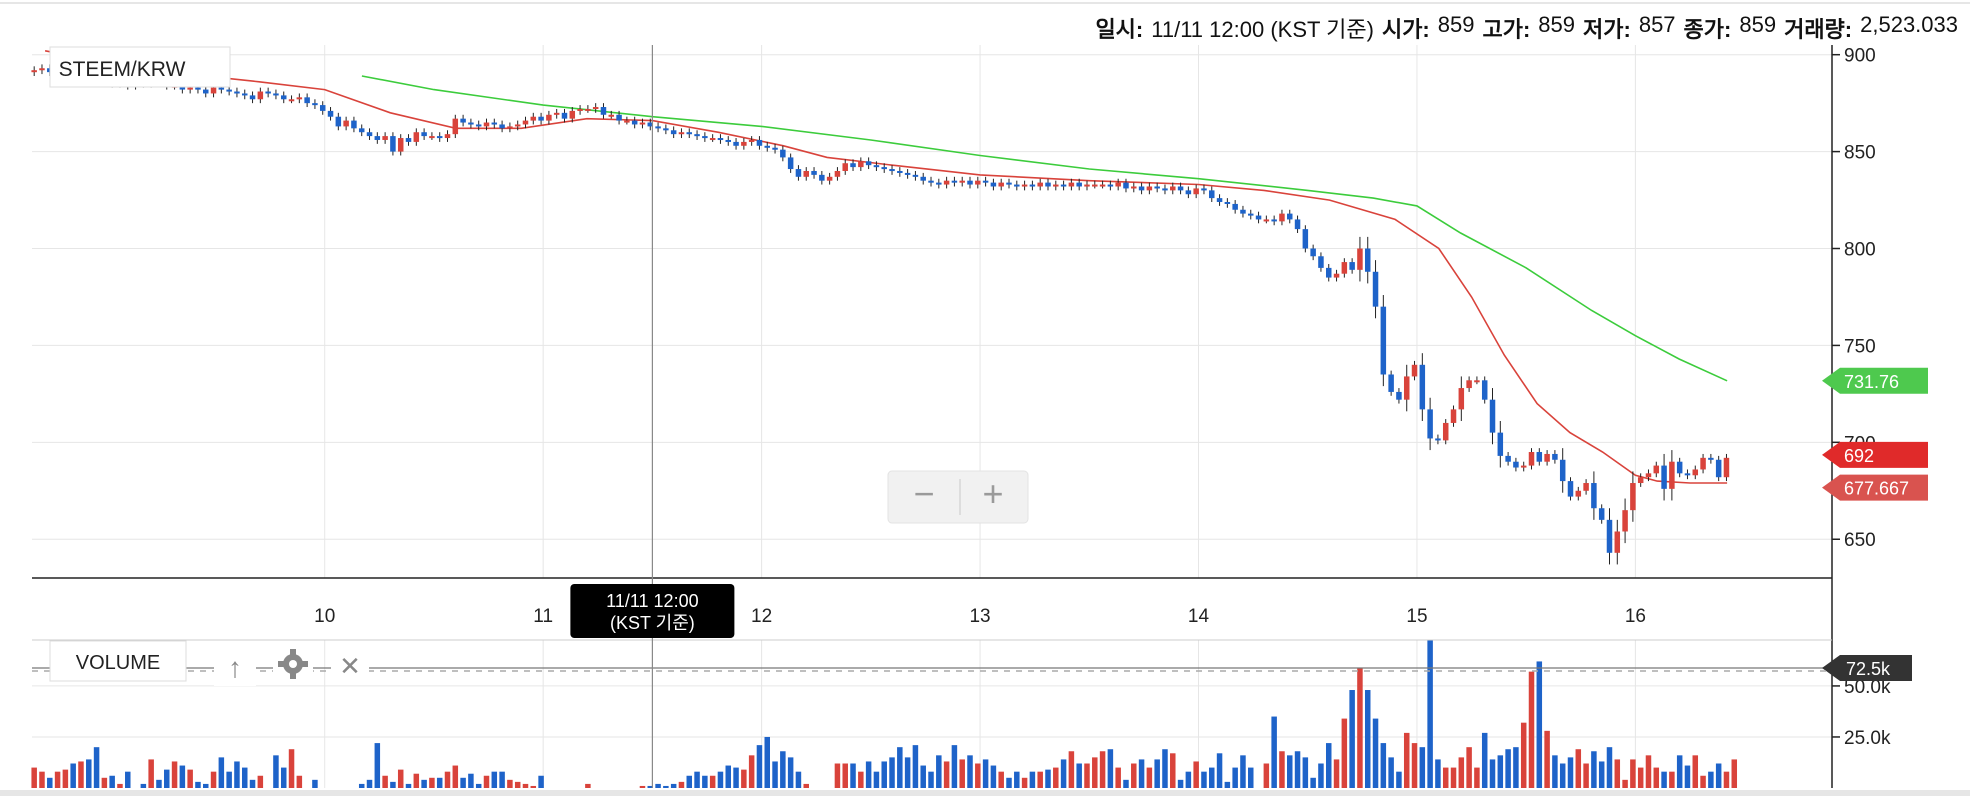  What do you see at coordinates (1909, 24) in the screenshot?
I see `volume-total-value: 2,523.033` at bounding box center [1909, 24].